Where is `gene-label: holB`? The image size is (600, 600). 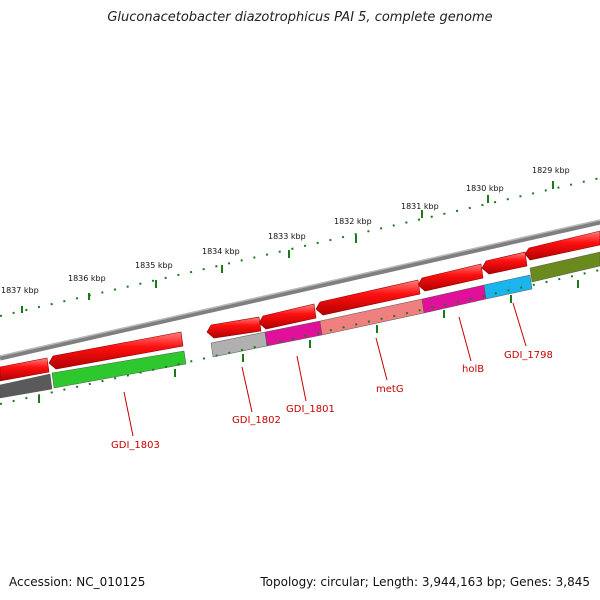 gene-label: holB is located at coordinates (473, 369).